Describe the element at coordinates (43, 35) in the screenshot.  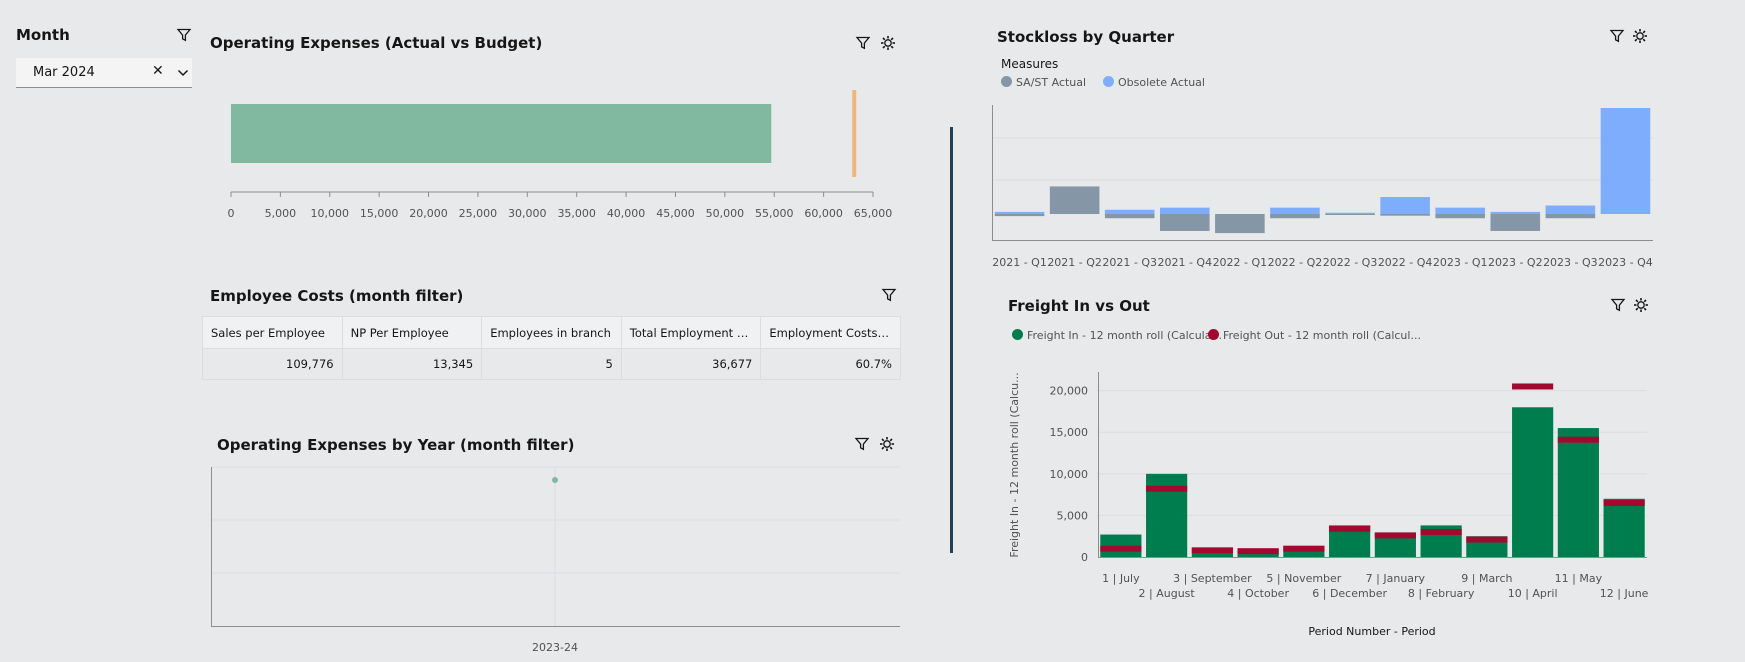
I see `month-filter-title: Month` at that location.